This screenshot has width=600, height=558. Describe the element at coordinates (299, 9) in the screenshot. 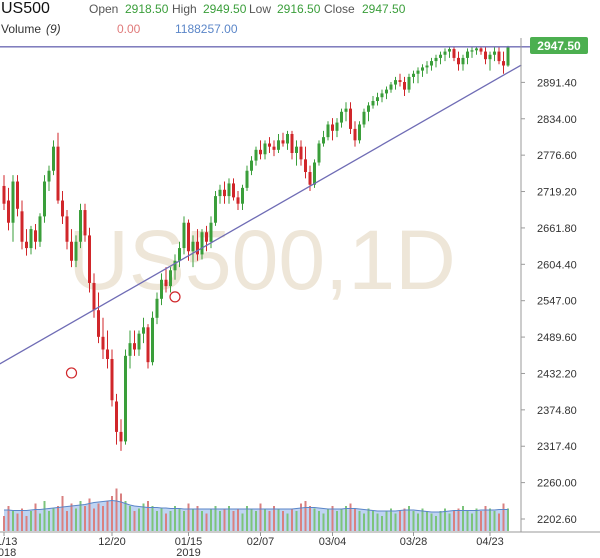

I see `low-value: 2916.50` at that location.